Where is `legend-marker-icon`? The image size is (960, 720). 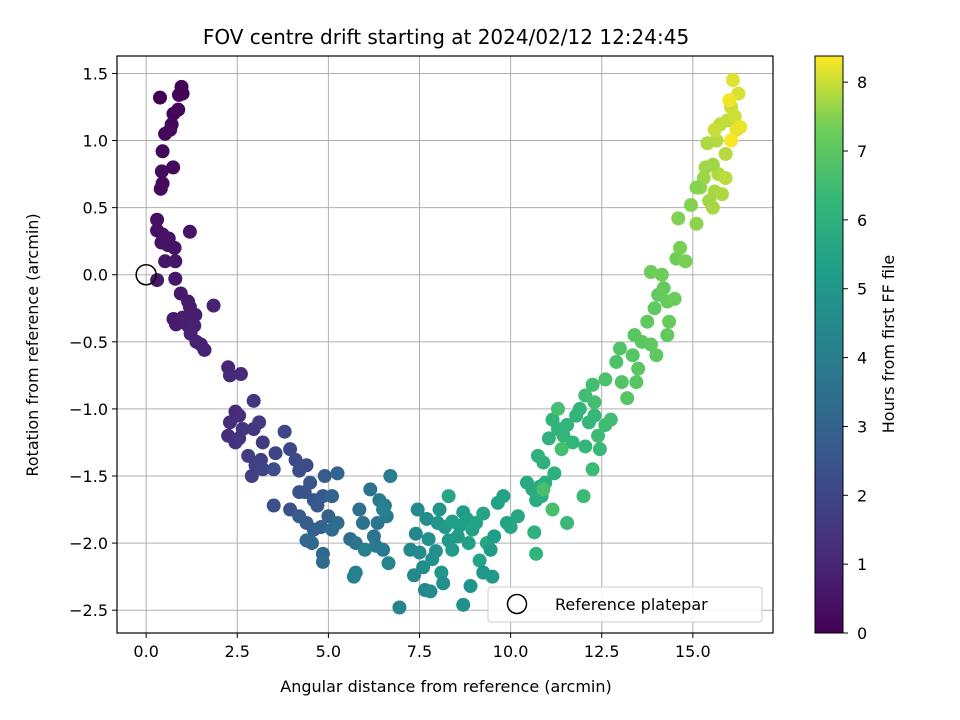
legend-marker-icon is located at coordinates (517, 604).